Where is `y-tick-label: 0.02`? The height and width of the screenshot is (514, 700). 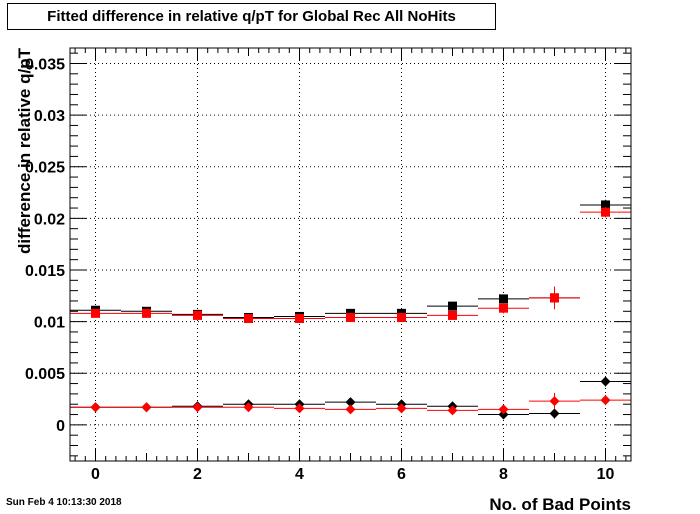 y-tick-label: 0.02 is located at coordinates (49, 219).